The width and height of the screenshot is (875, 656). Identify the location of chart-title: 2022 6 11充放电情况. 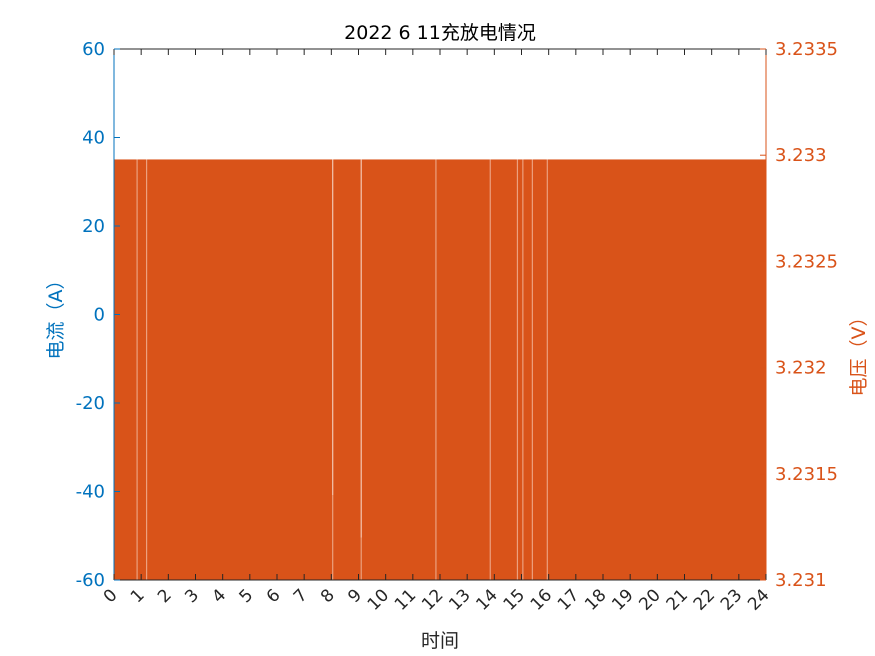
(440, 33).